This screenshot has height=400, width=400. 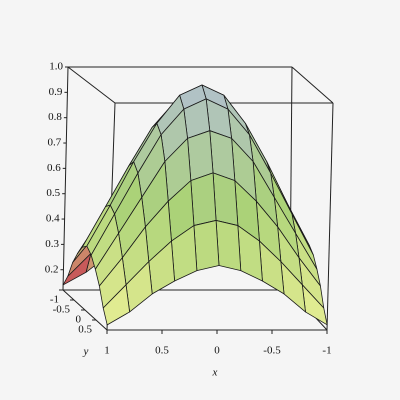 I want to click on y-tick-label: 0.5, so click(x=85, y=330).